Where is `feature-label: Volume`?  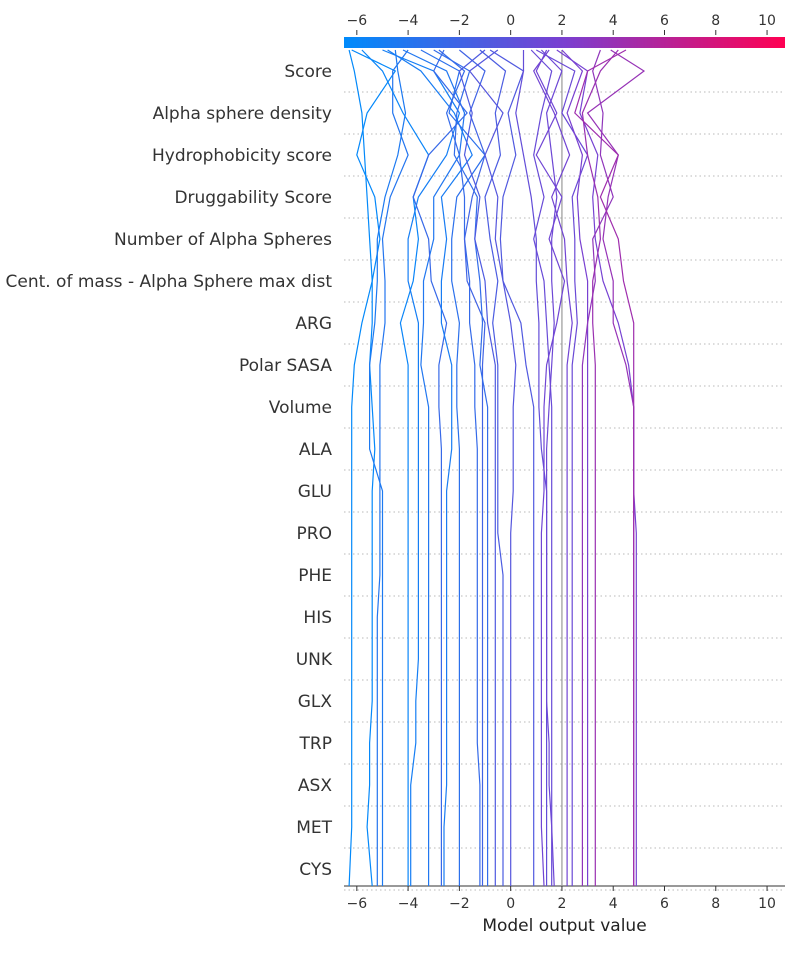
feature-label: Volume is located at coordinates (300, 408).